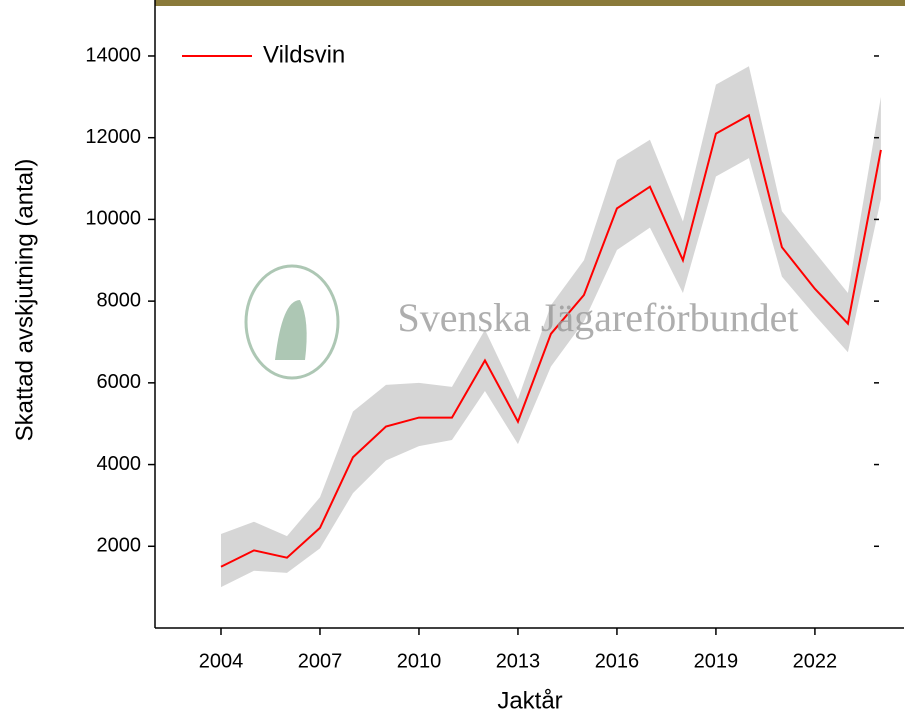 Image resolution: width=905 pixels, height=718 pixels. Describe the element at coordinates (292, 322) in the screenshot. I see `watermark-logo` at that location.